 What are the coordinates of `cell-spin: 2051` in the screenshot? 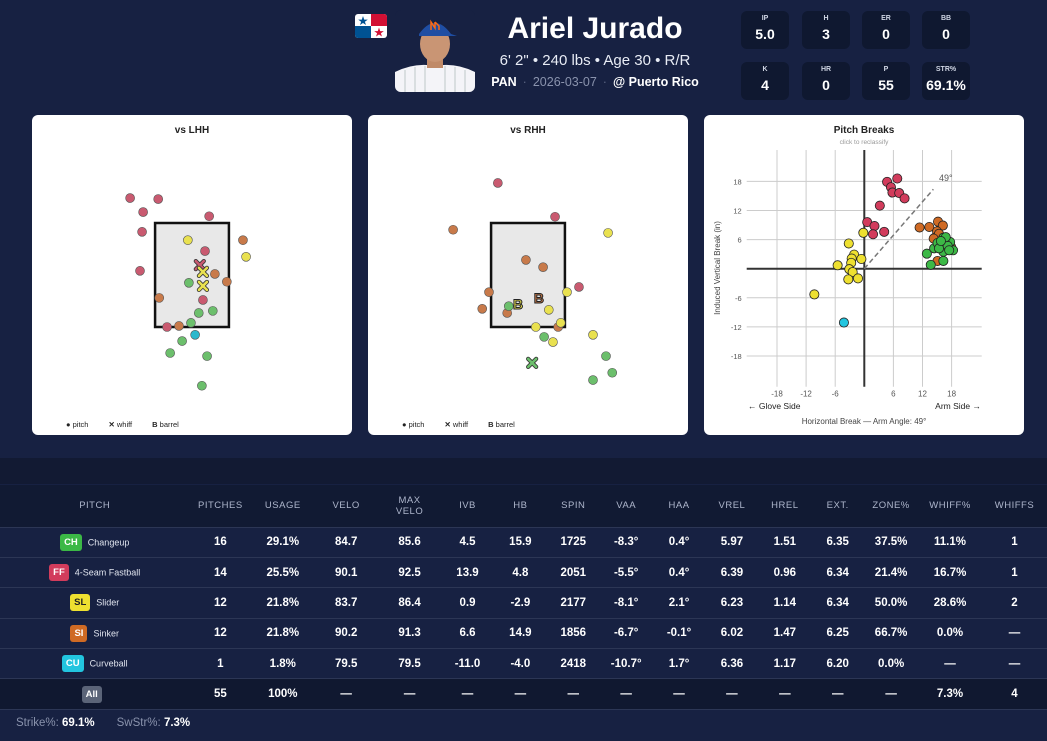 It's located at (573, 573).